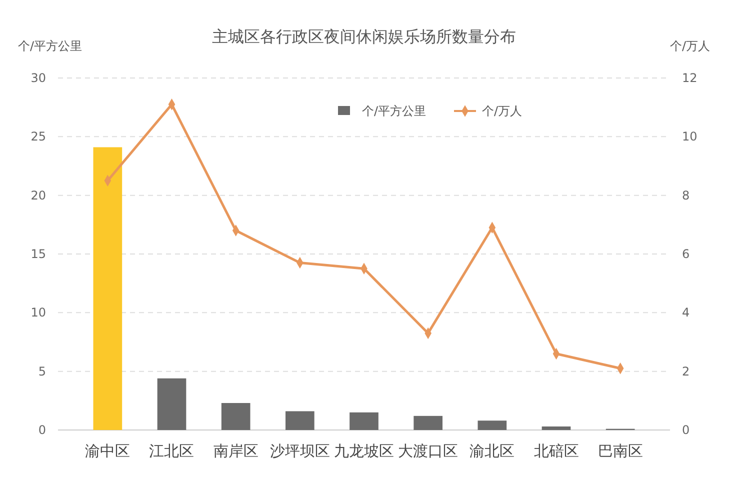  What do you see at coordinates (38, 195) in the screenshot?
I see `y-tick-label: 20` at bounding box center [38, 195].